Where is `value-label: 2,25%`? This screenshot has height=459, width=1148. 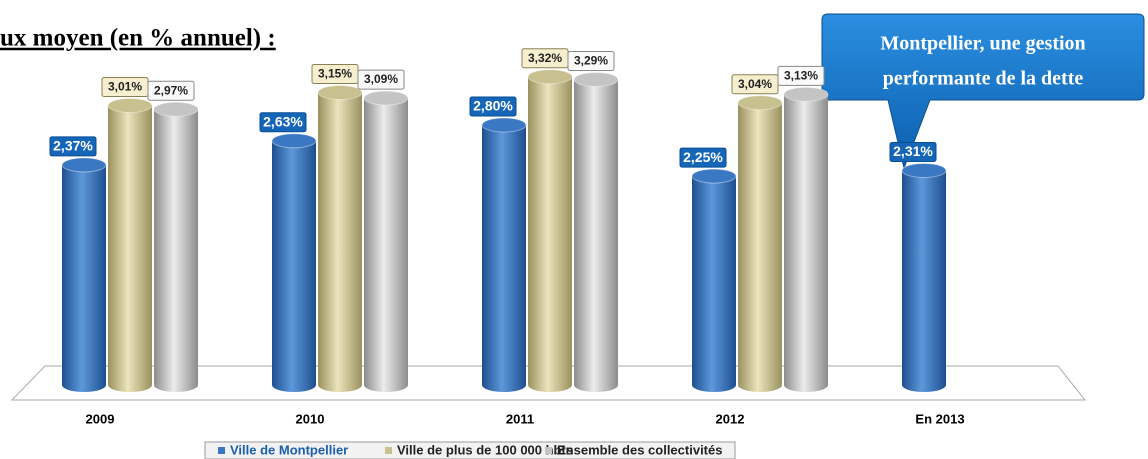 value-label: 2,25% is located at coordinates (703, 157).